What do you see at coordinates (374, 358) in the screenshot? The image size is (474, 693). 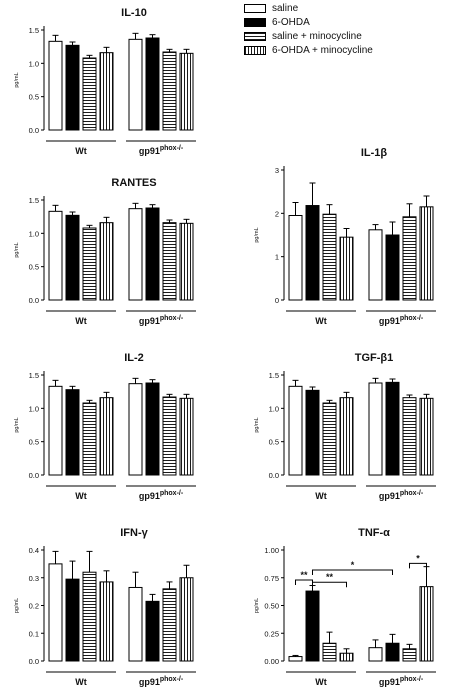 I see `chart-title: TGF-β1` at bounding box center [374, 358].